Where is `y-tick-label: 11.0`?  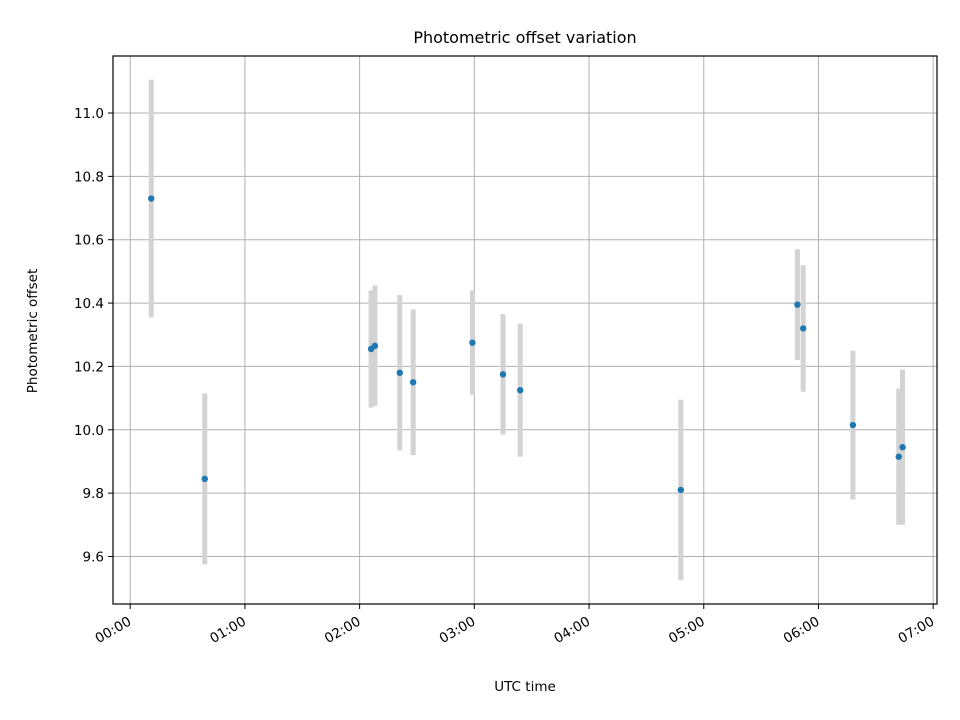 y-tick-label: 11.0 is located at coordinates (89, 114).